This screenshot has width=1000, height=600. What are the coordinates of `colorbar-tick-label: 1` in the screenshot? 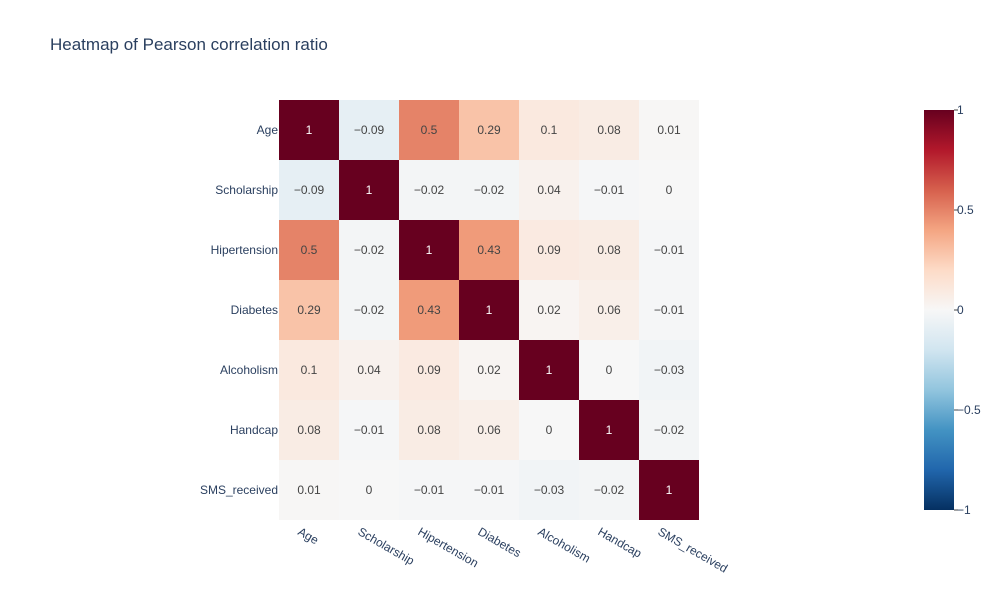 It's located at (960, 110).